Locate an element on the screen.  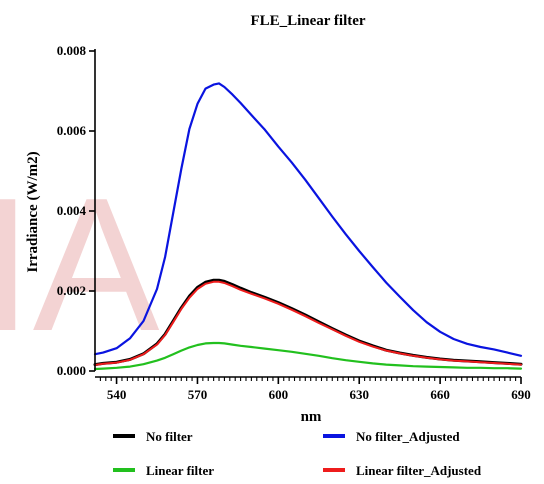
x-axis-label: nm is located at coordinates (311, 417).